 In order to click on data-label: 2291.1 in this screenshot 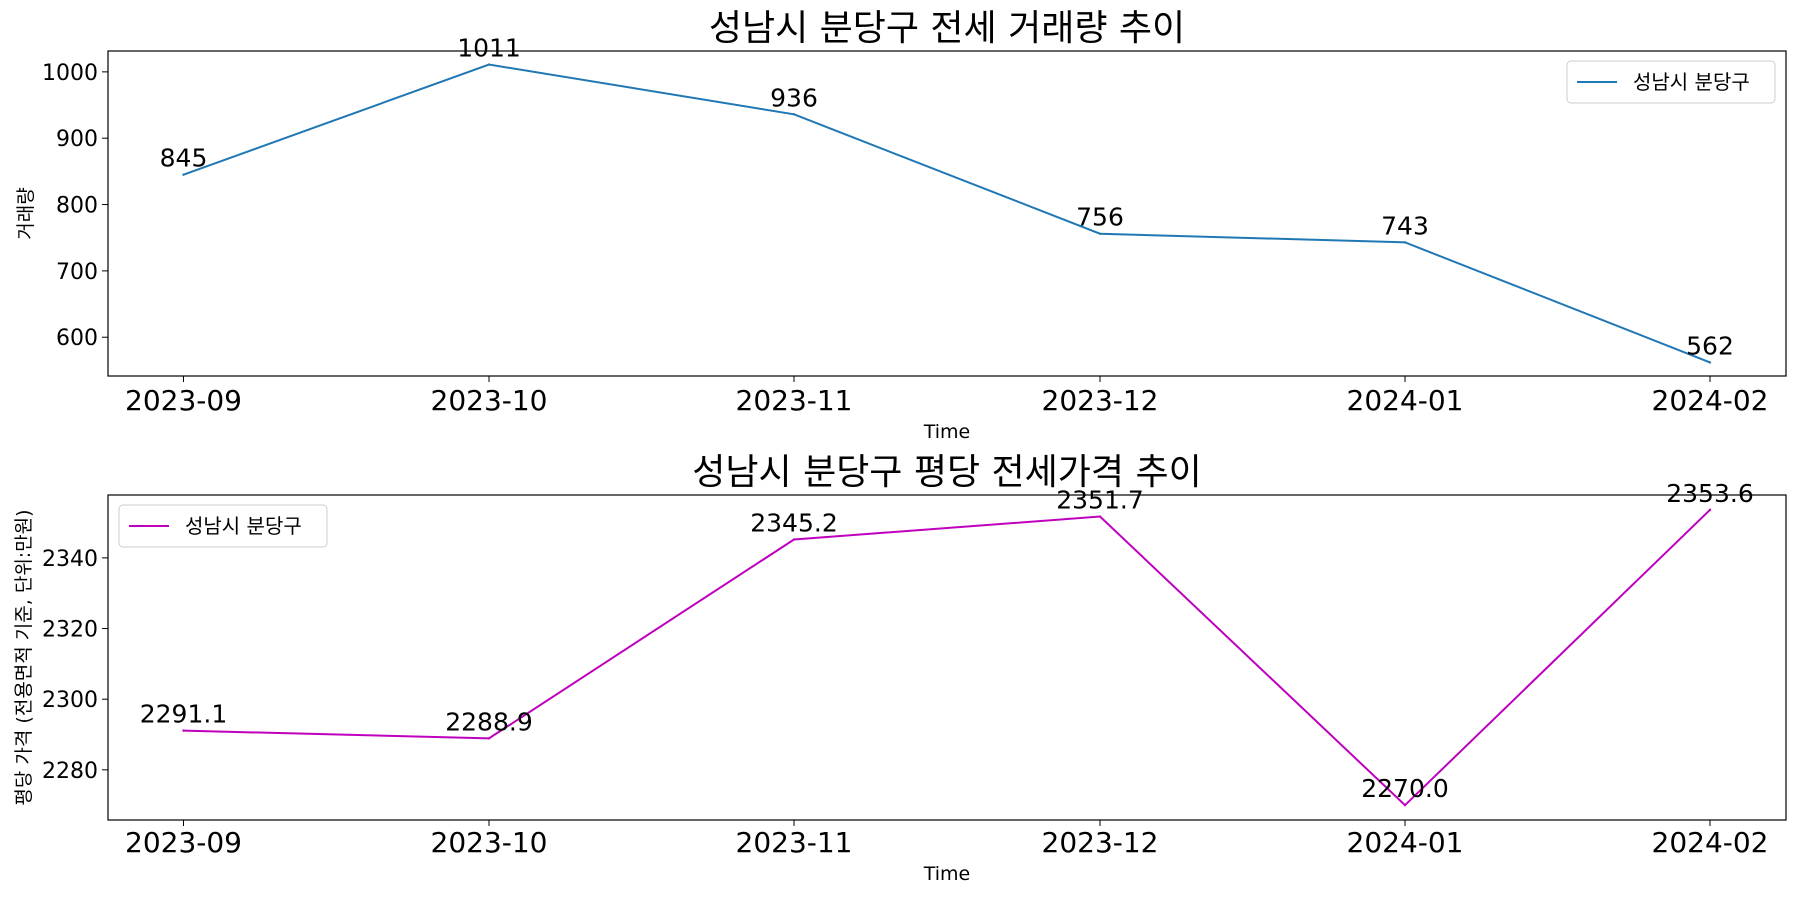, I will do `click(183, 714)`.